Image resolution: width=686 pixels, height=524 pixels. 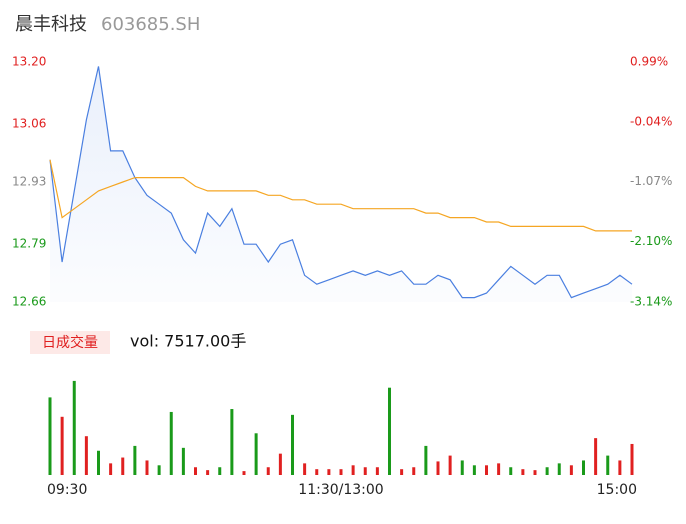 What do you see at coordinates (651, 302) in the screenshot?
I see `y2-tick-label: -3.14%` at bounding box center [651, 302].